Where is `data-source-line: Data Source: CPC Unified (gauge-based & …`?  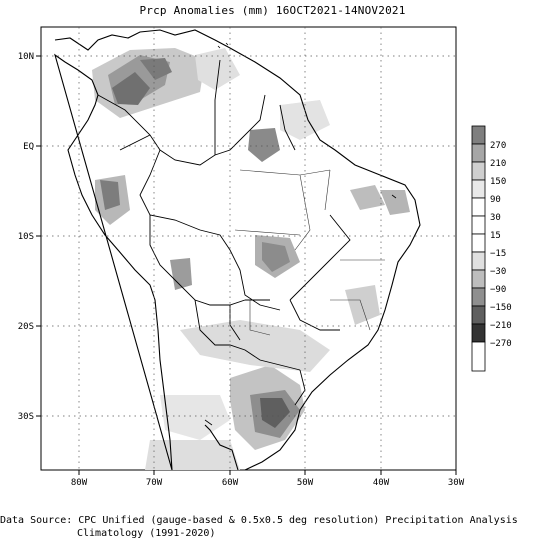
data-source-line: Data Source: CPC Unified (gauge-based & … is located at coordinates (259, 520).